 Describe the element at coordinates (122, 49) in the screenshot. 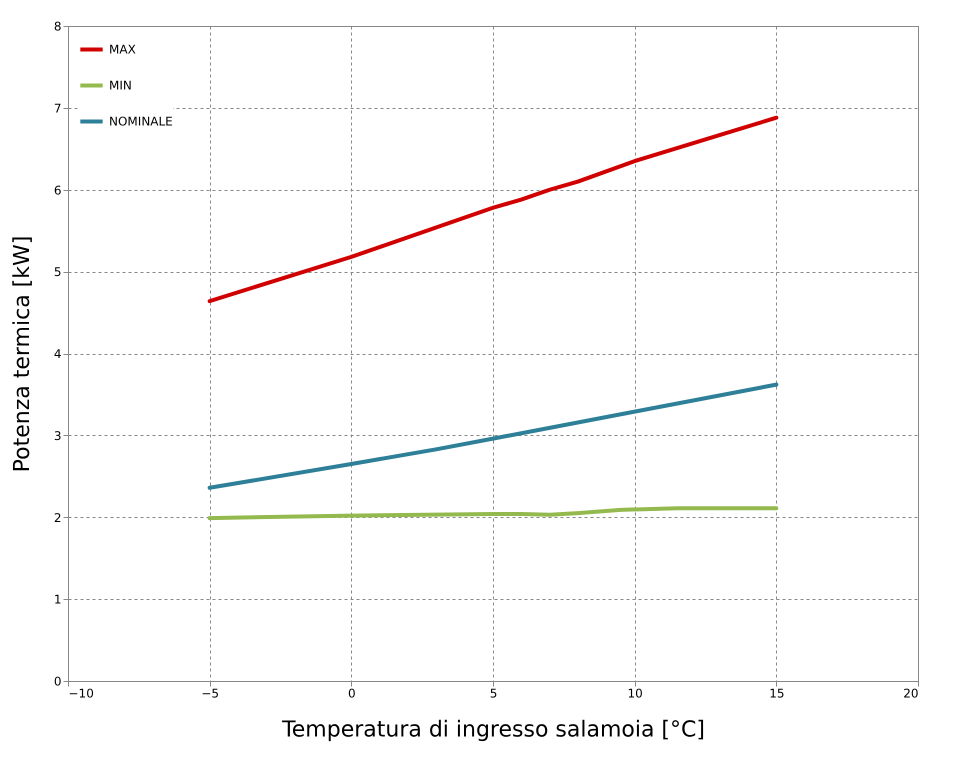

I see `legend-label: MAX` at that location.